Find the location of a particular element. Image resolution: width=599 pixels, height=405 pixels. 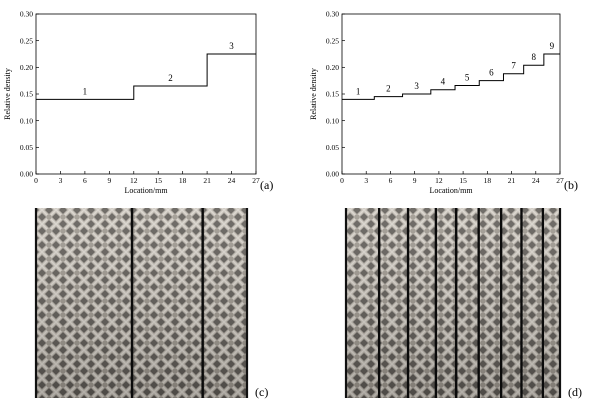

segment-label: 7 is located at coordinates (513, 66).